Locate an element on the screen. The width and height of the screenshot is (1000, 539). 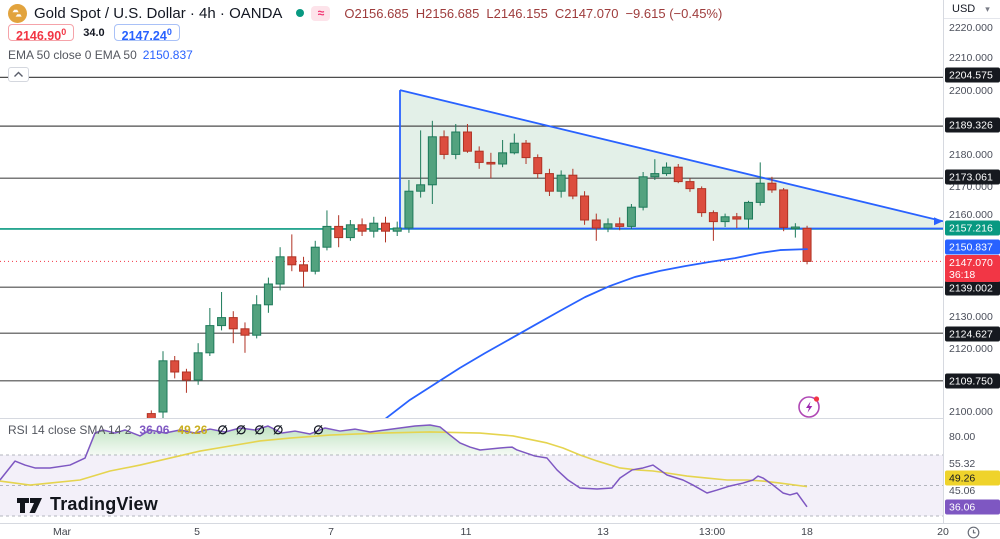
last-price-badge: 2147.070 36:18 is located at coordinates (972, 268).